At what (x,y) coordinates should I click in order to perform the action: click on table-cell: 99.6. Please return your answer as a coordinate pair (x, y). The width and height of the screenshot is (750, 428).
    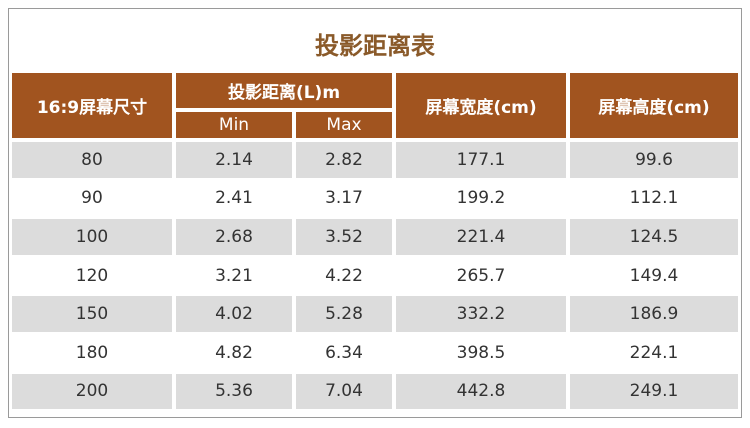
    Looking at the image, I should click on (654, 160).